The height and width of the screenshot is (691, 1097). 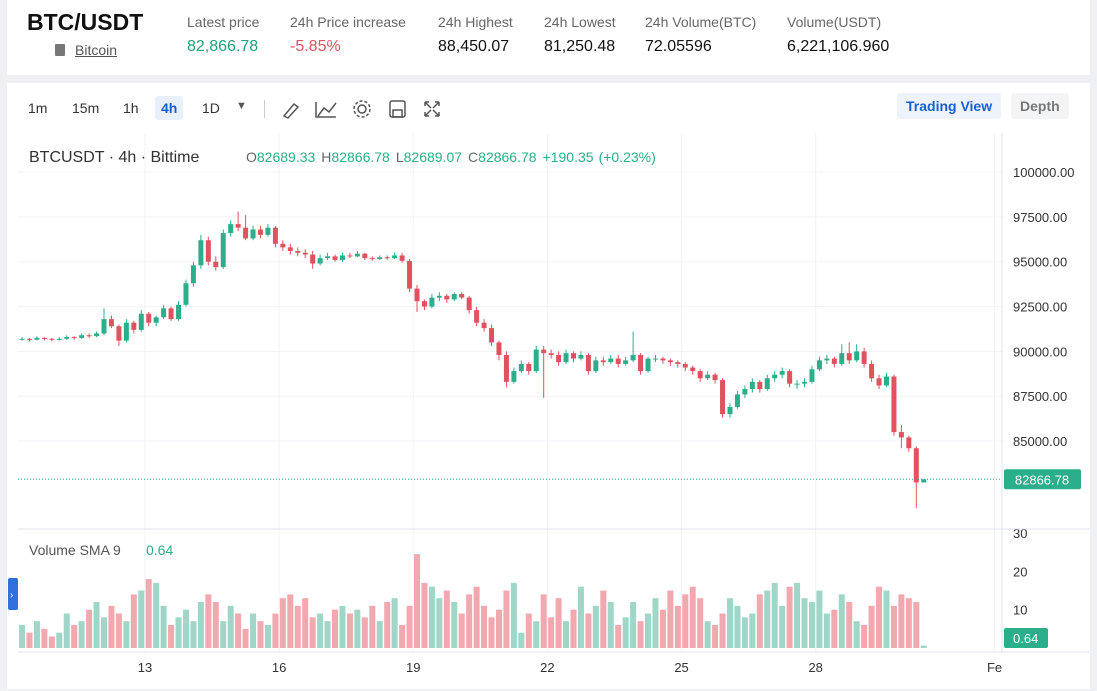 What do you see at coordinates (38, 108) in the screenshot?
I see `interval-button: 1m` at bounding box center [38, 108].